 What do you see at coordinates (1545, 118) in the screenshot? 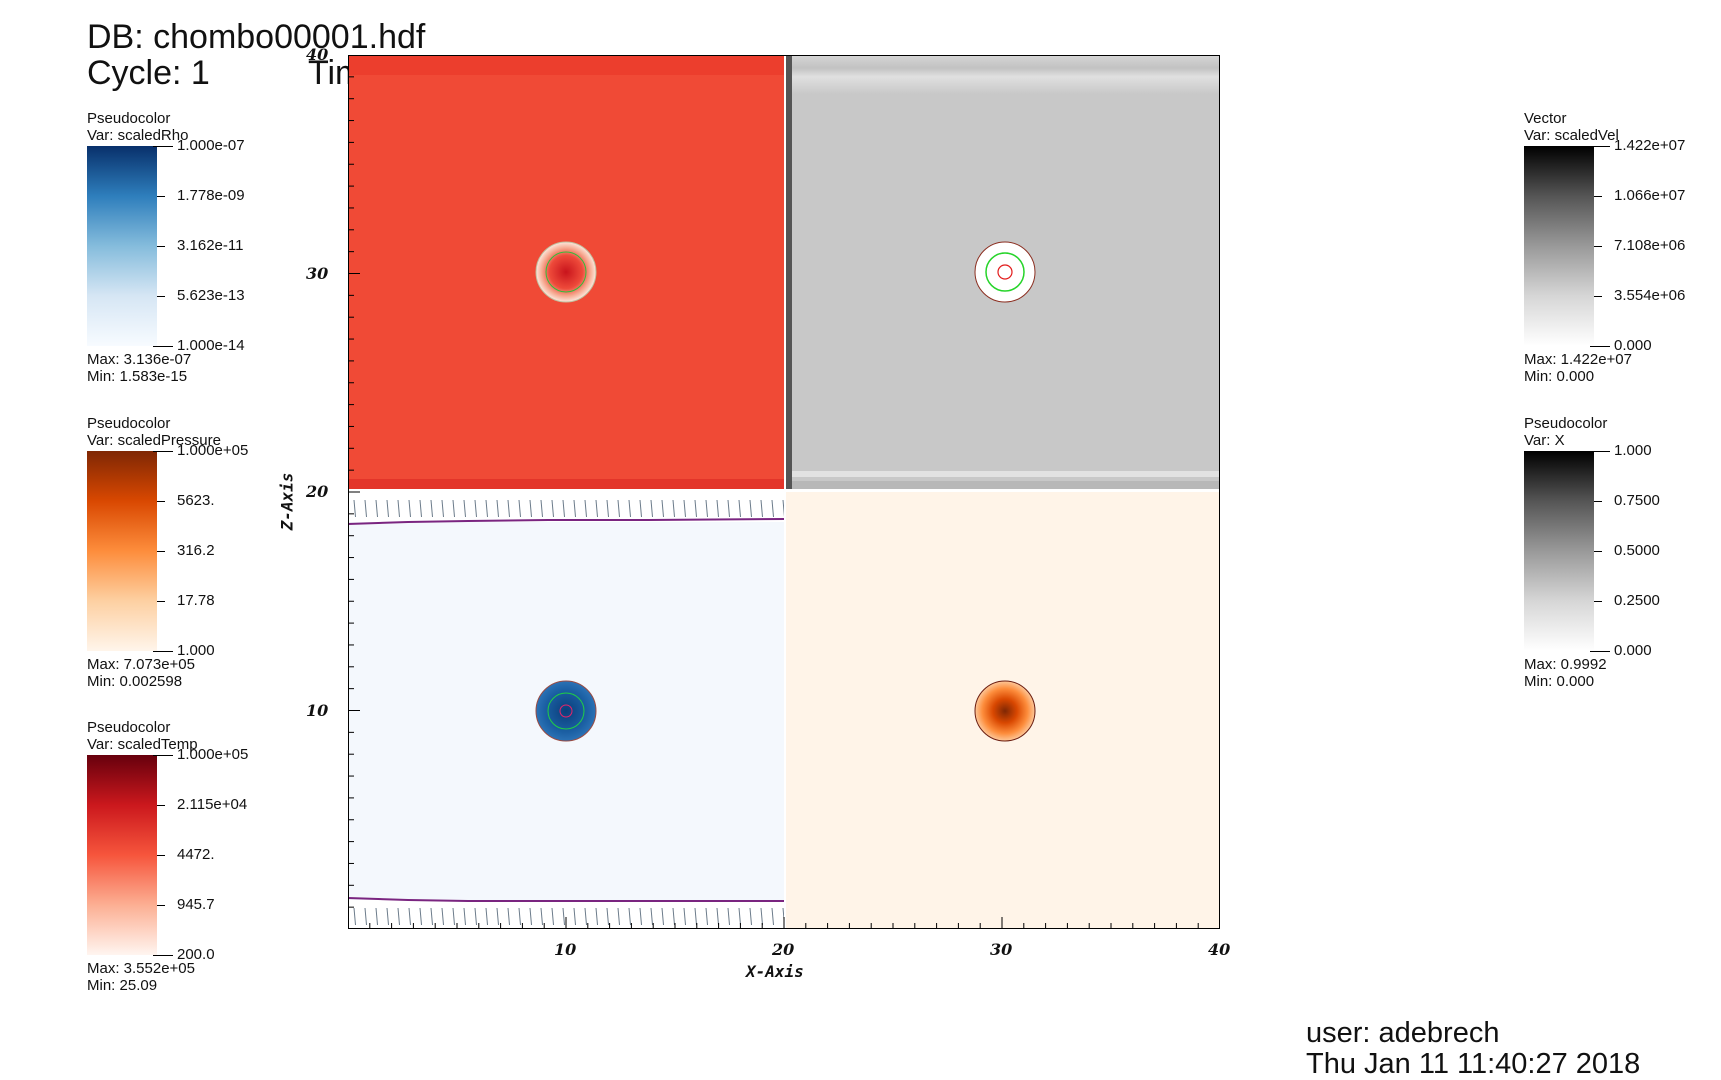
I see `legend-plot-type: Vector` at bounding box center [1545, 118].